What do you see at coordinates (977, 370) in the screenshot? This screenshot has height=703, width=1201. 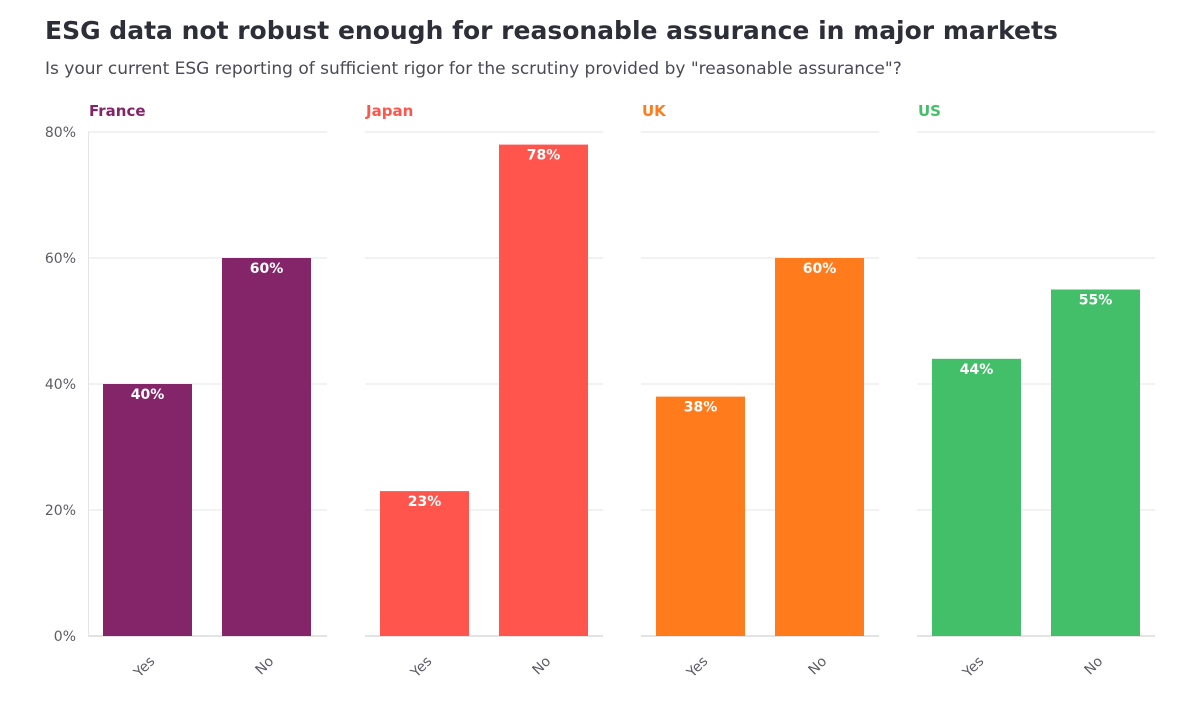 I see `data-label: 44%` at bounding box center [977, 370].